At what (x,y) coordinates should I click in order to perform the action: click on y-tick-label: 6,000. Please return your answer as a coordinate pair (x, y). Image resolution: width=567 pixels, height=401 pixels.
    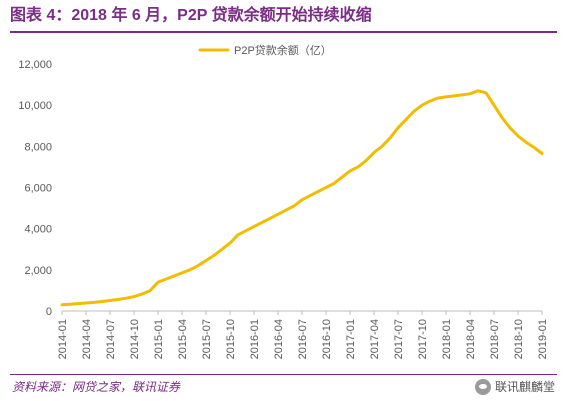
    Looking at the image, I should click on (38, 189).